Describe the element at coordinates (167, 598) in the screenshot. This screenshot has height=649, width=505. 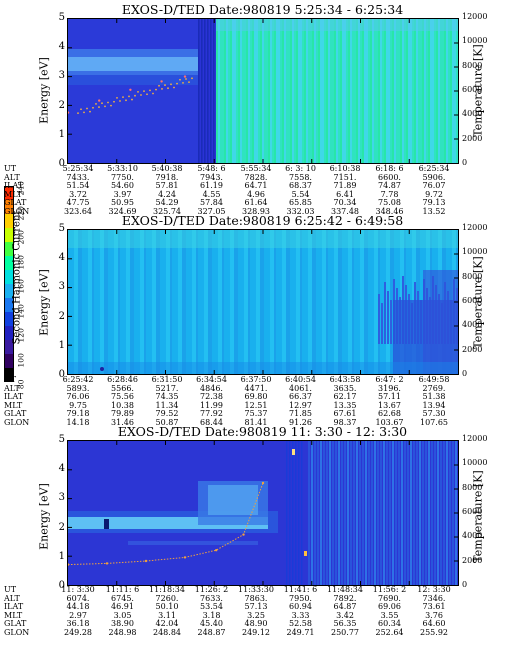
I see `table-cell: 7260.` at that location.